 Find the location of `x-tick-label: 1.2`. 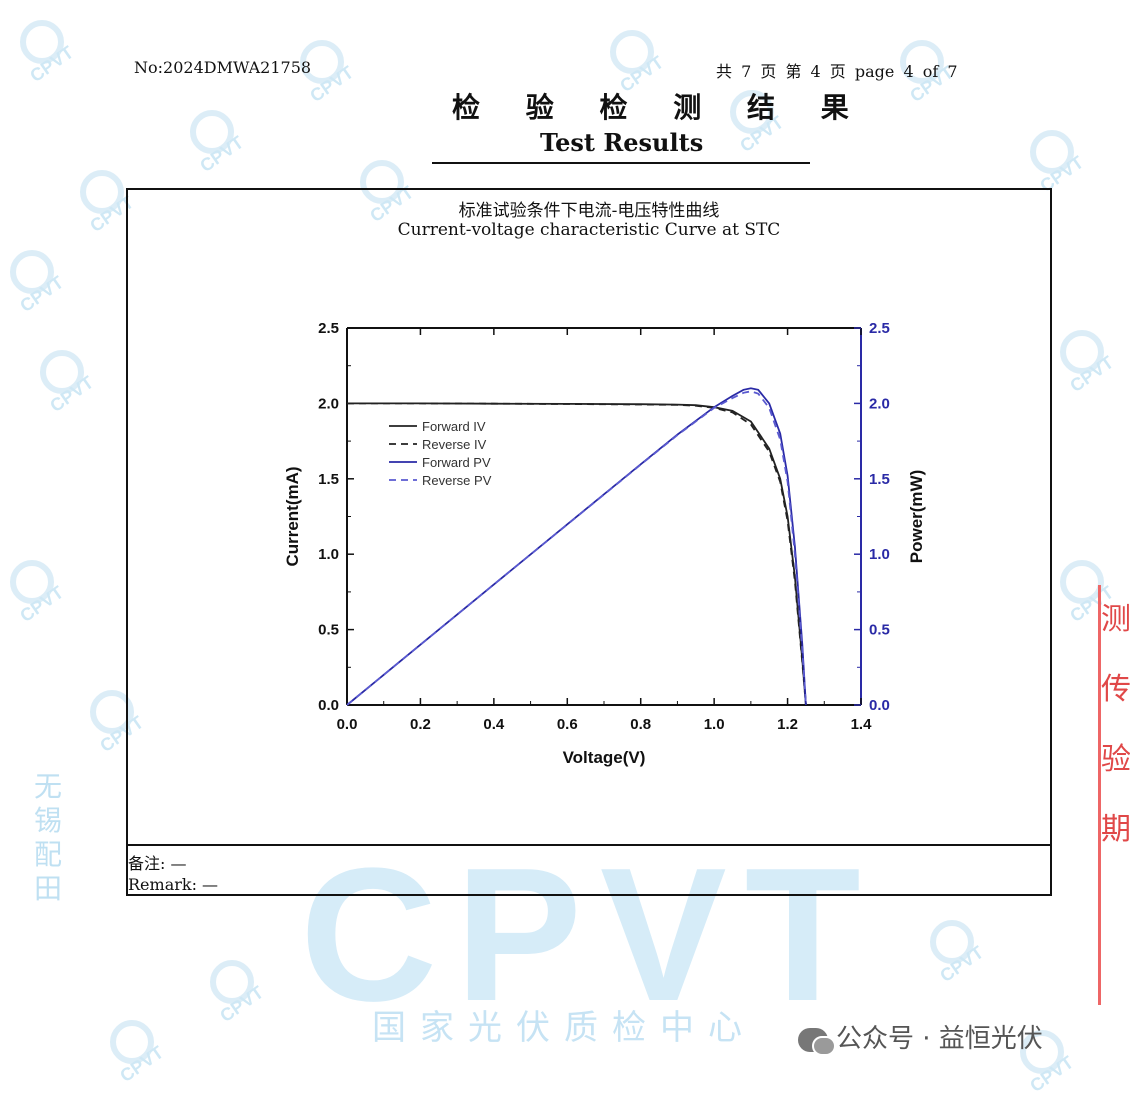

x-tick-label: 1.2 is located at coordinates (787, 724).